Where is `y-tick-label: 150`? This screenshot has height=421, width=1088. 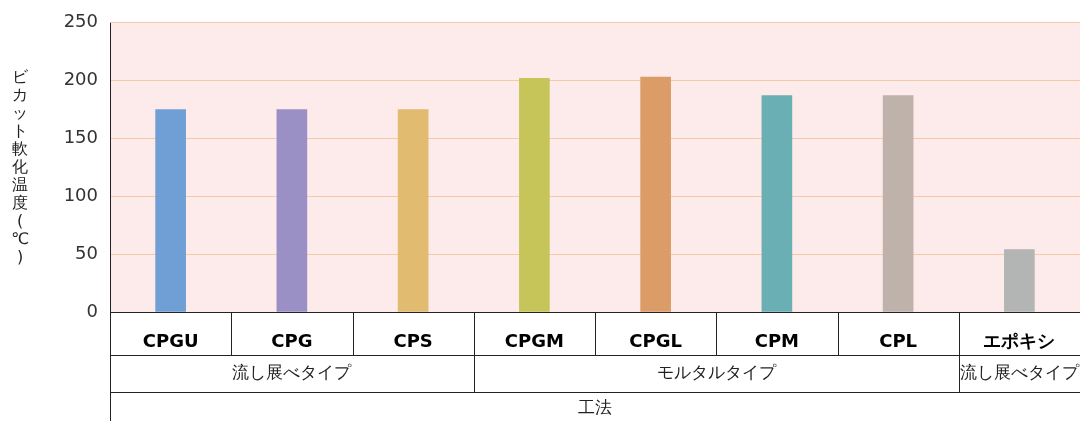
y-tick-label: 150 is located at coordinates (80, 137).